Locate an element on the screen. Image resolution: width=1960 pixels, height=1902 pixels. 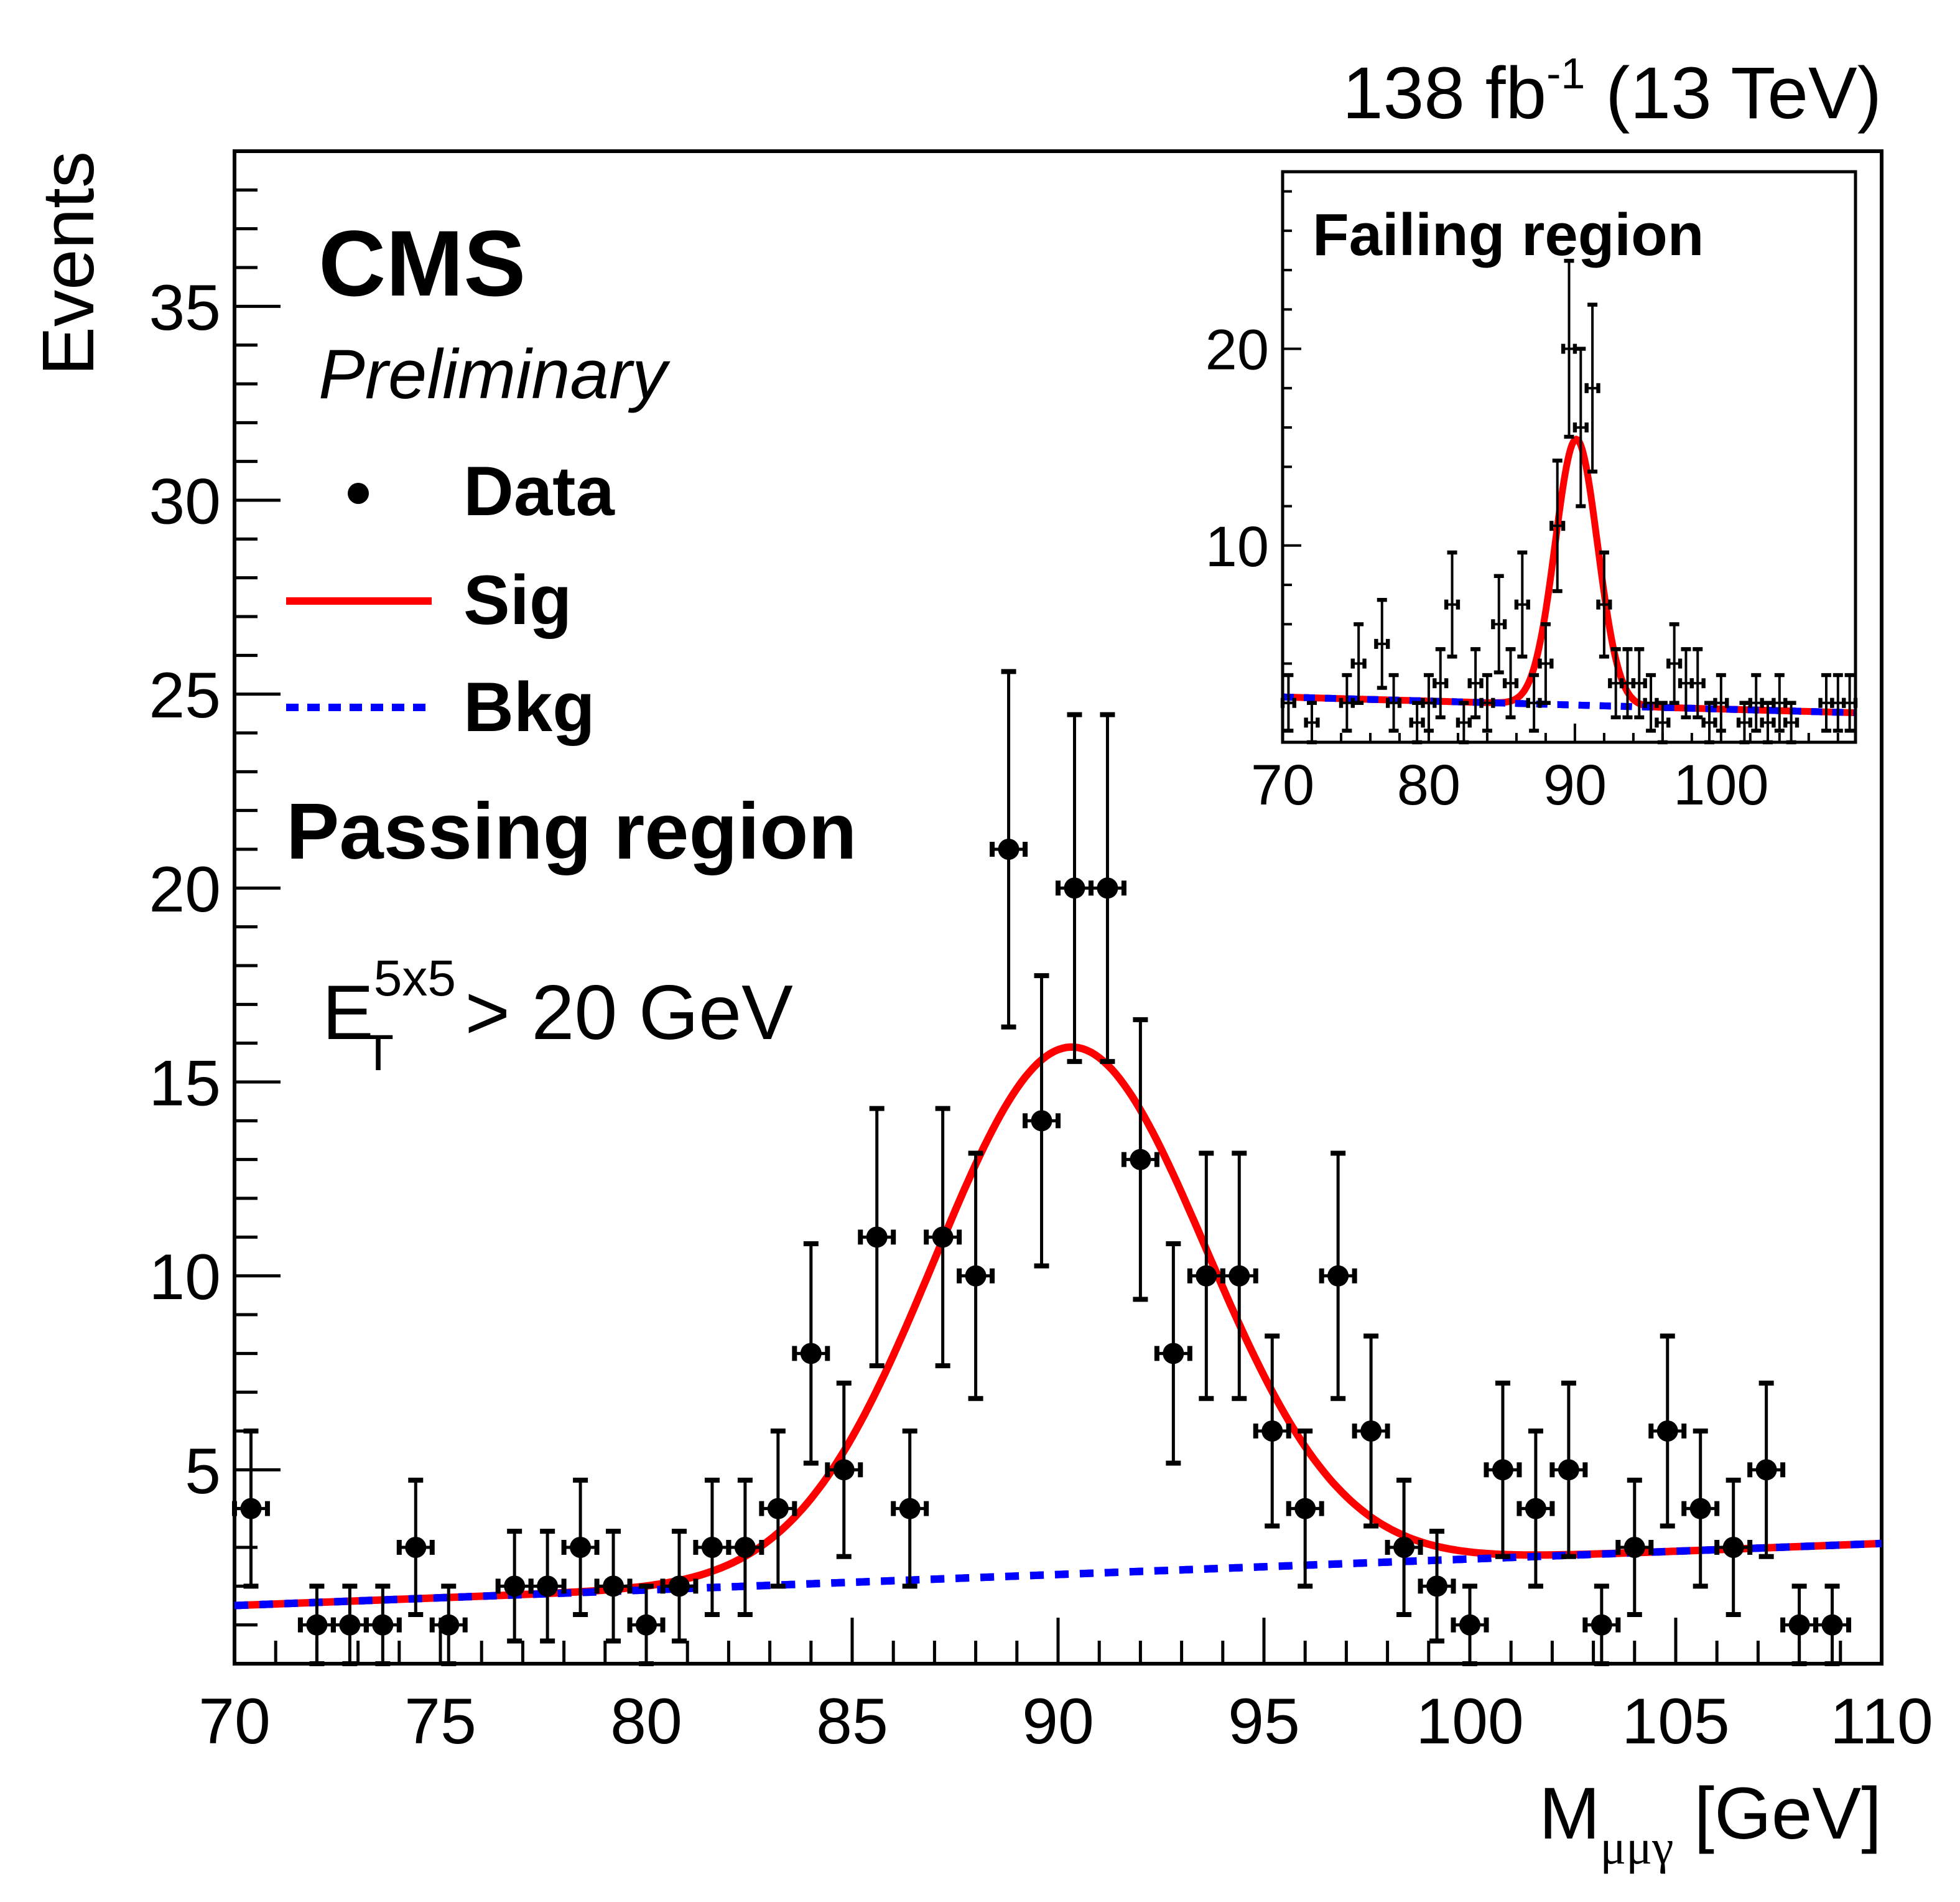
legend-data-label: Data is located at coordinates (539, 491).